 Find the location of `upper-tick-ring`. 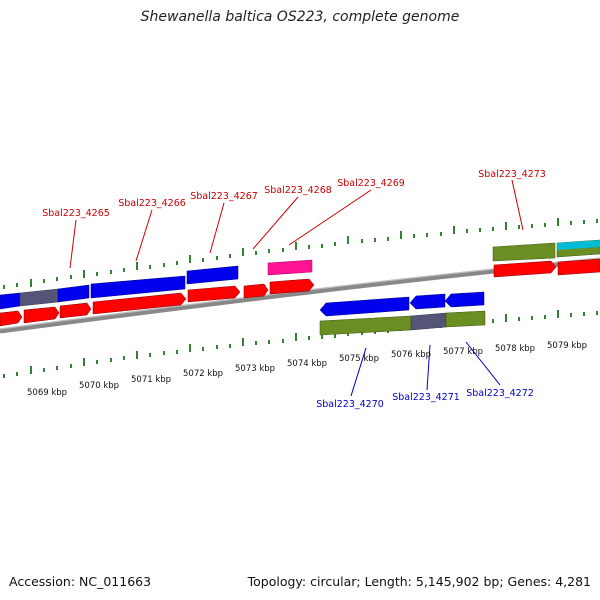

upper-tick-ring is located at coordinates (300, 253).